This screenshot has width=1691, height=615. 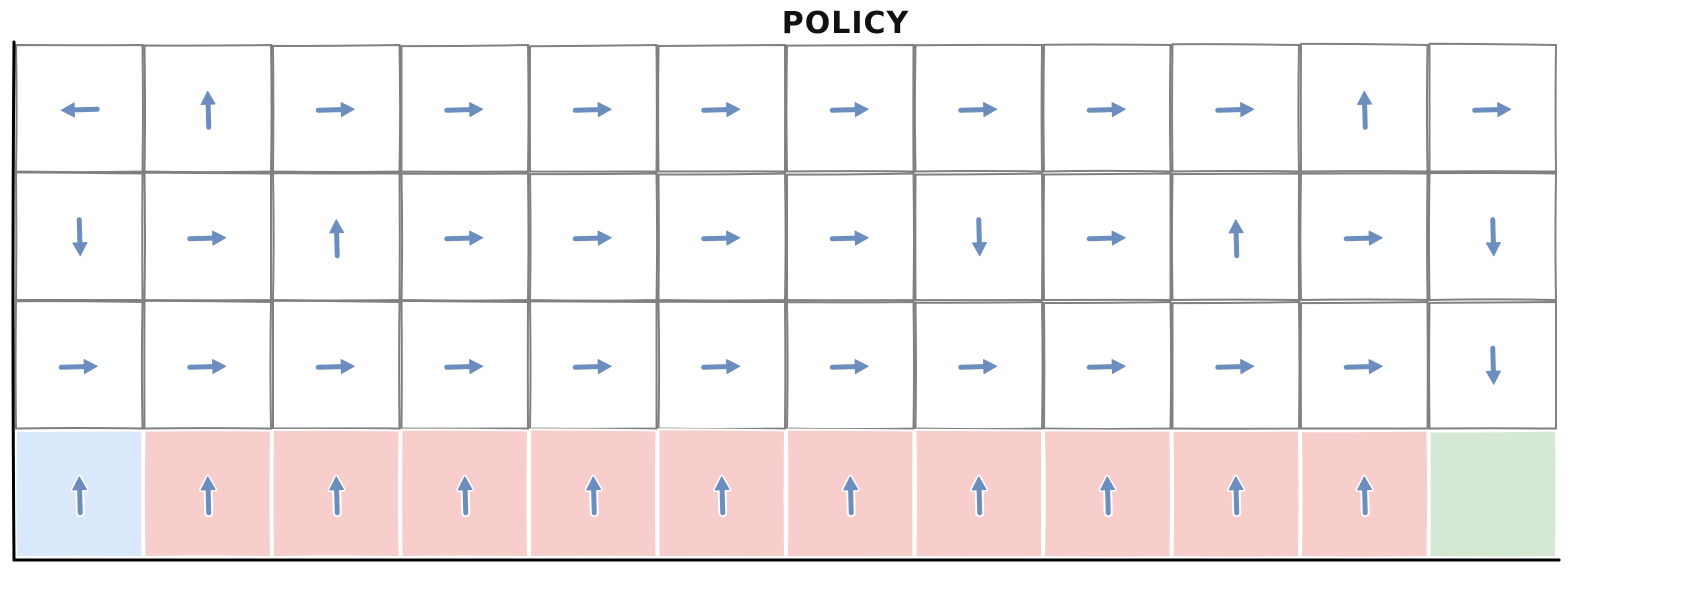 What do you see at coordinates (80, 110) in the screenshot?
I see `arrow-left-icon` at bounding box center [80, 110].